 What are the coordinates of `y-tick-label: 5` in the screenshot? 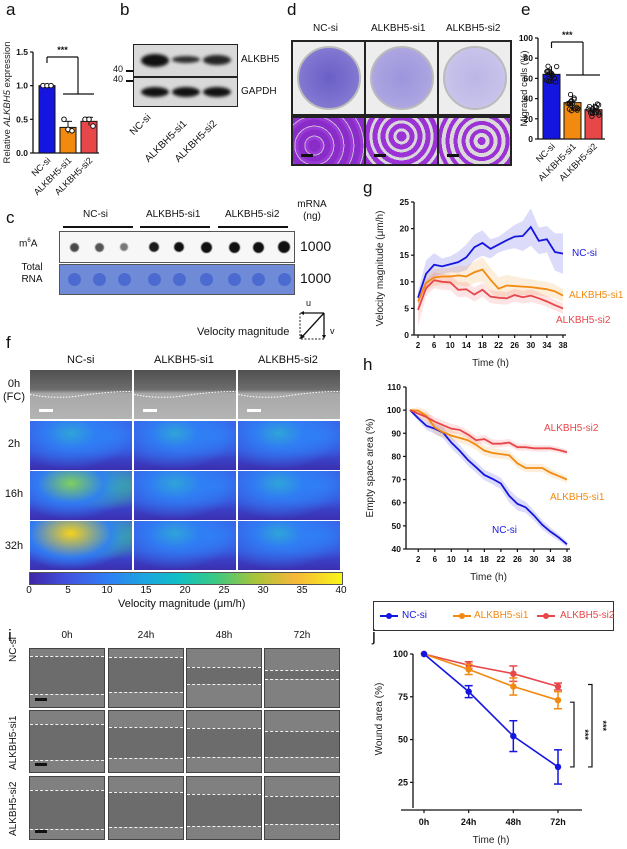 It's located at (406, 308).